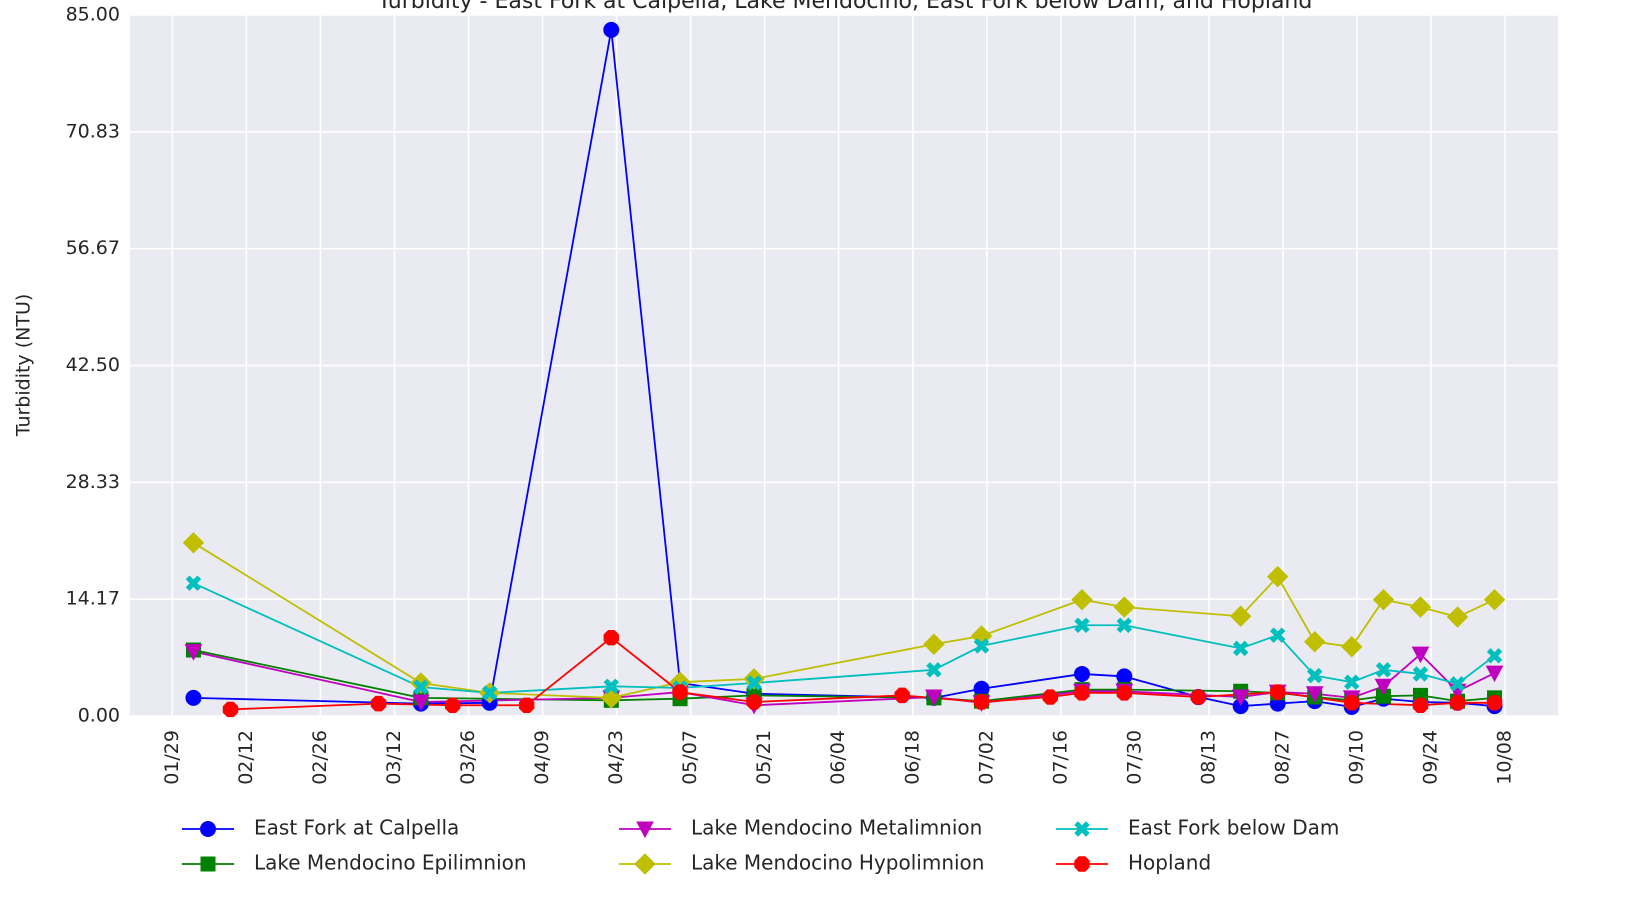  I want to click on x-tick-label: 08/13, so click(1208, 757).